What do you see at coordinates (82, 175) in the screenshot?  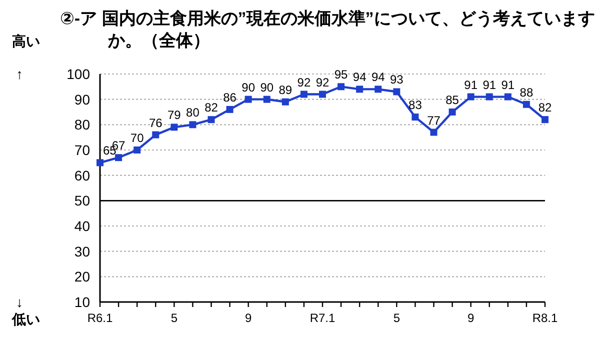 I see `y-tick-label: 60` at bounding box center [82, 175].